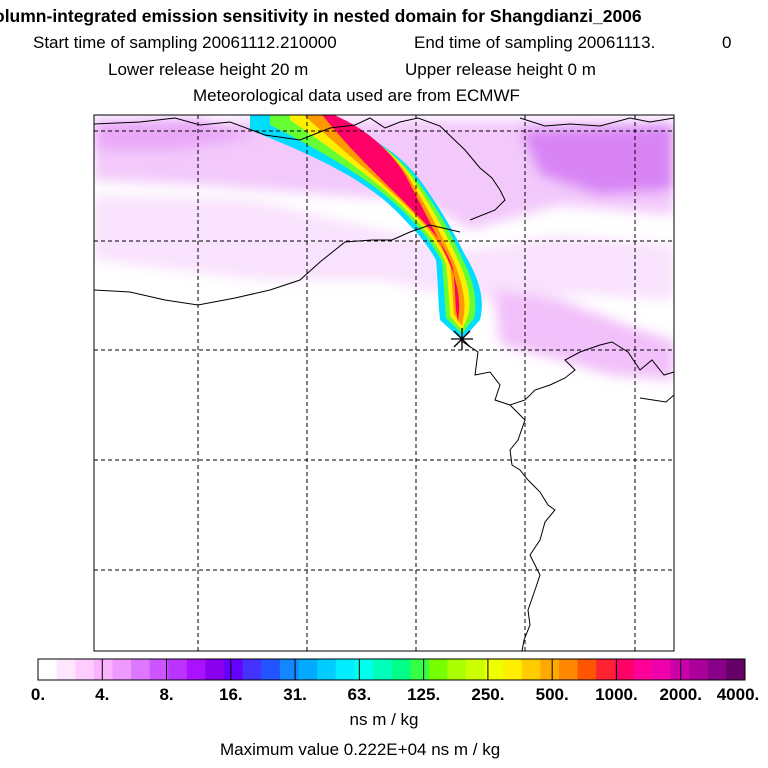  Describe the element at coordinates (102, 694) in the screenshot. I see `colorbar-tick-label: 4.` at that location.